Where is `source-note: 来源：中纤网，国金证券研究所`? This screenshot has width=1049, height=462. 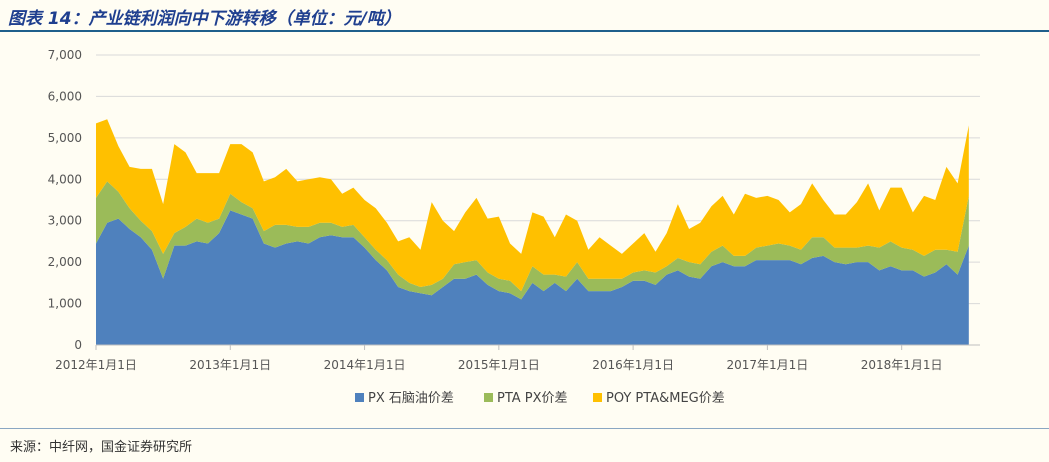 source-note: 来源：中纤网，国金证券研究所 is located at coordinates (101, 447).